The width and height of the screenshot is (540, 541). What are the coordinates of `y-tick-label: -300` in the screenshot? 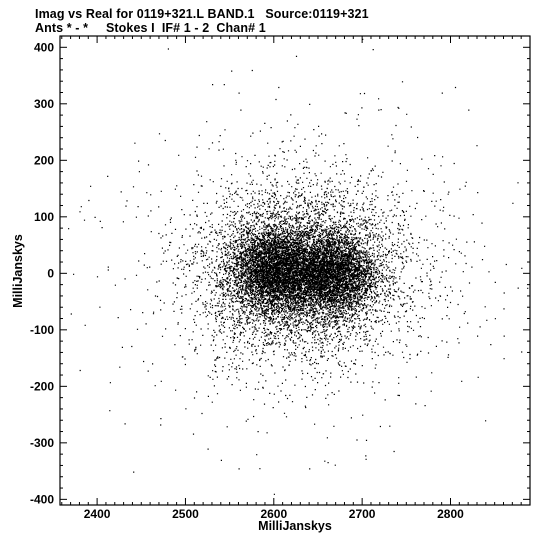 It's located at (42, 443).